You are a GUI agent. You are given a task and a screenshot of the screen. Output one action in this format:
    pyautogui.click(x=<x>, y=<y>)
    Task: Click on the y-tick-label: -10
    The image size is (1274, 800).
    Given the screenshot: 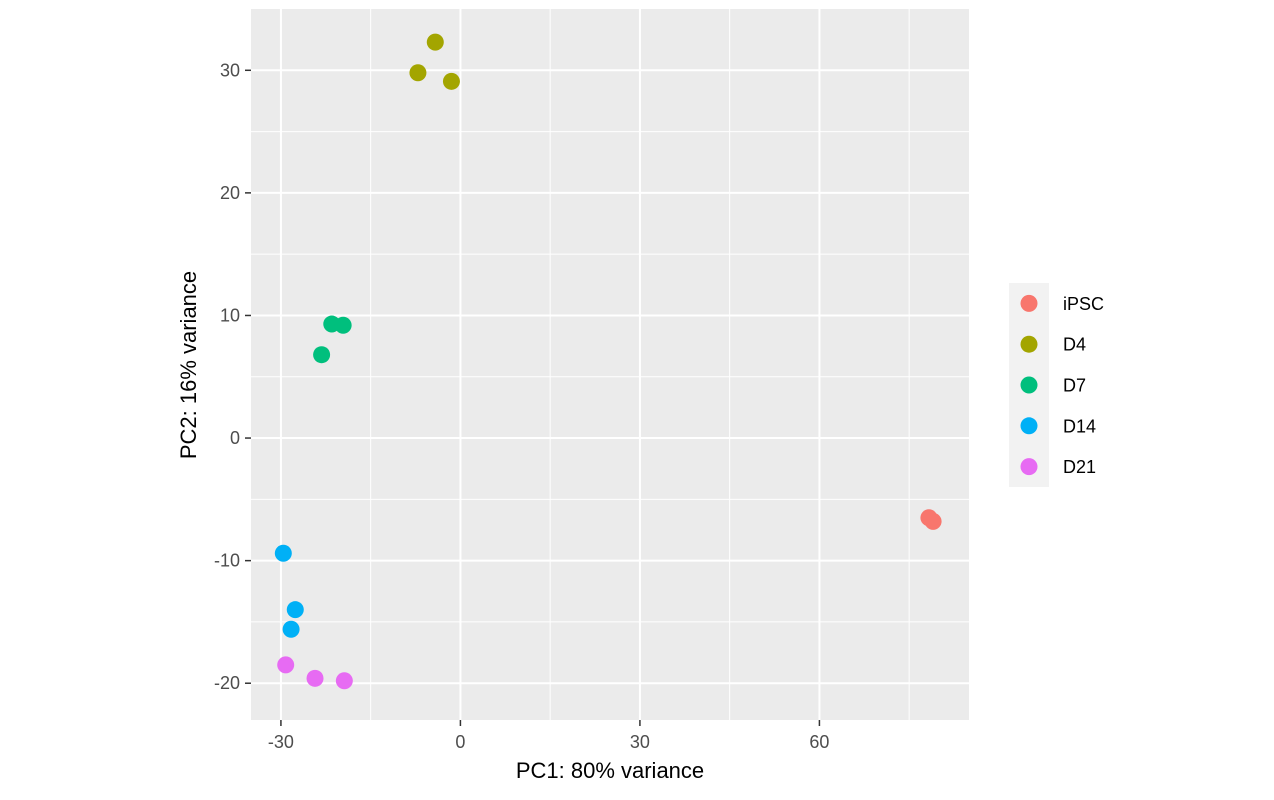 What is the action you would take?
    pyautogui.click(x=227, y=561)
    